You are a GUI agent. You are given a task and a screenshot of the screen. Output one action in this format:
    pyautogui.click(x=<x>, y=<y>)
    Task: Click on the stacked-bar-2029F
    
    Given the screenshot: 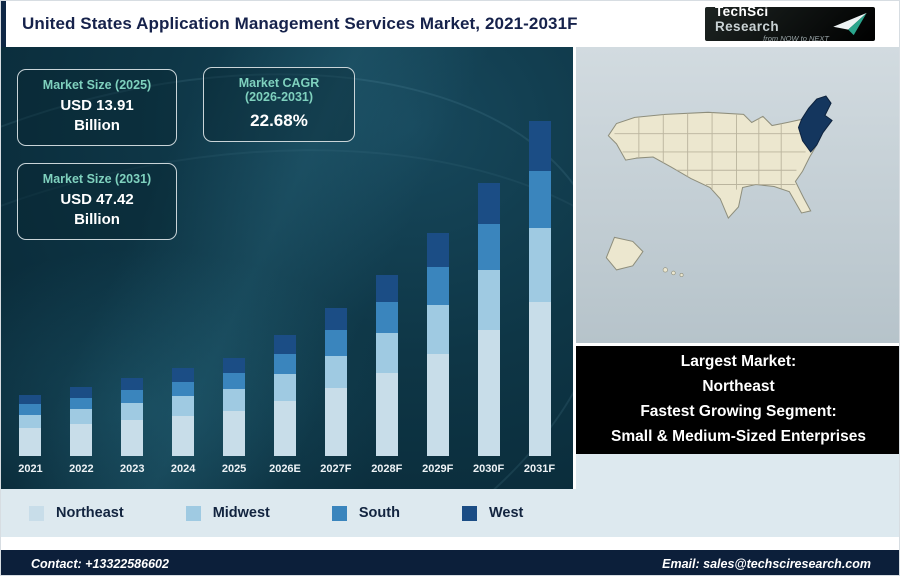 What is the action you would take?
    pyautogui.click(x=437, y=344)
    